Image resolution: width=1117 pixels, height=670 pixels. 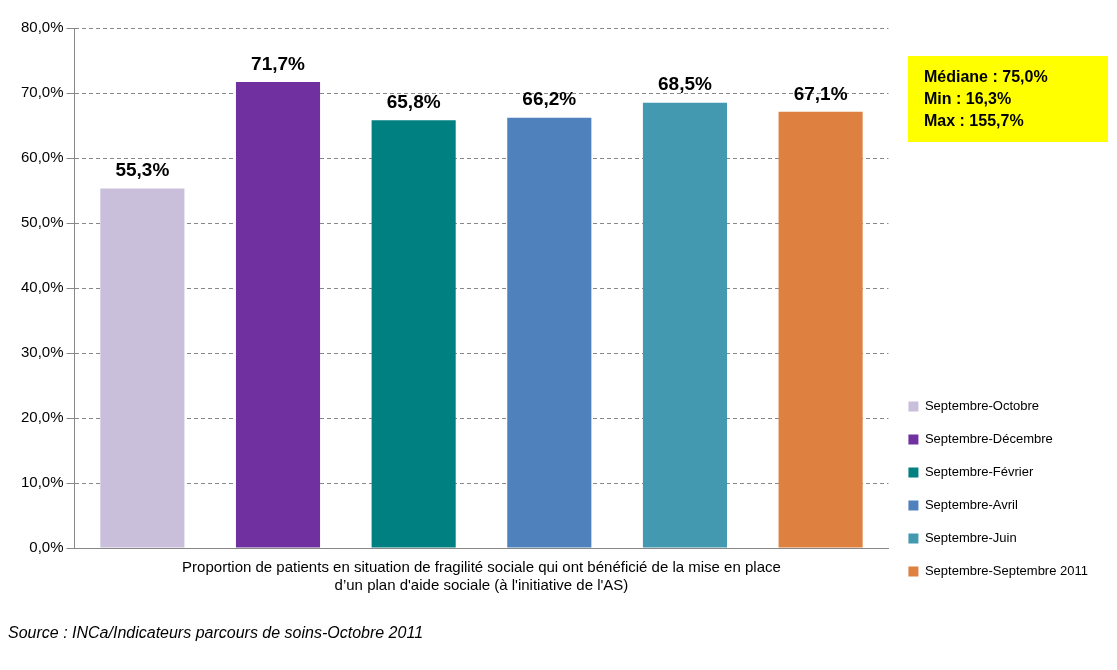 What do you see at coordinates (971, 505) in the screenshot?
I see `legend-label: Septembre-Avril` at bounding box center [971, 505].